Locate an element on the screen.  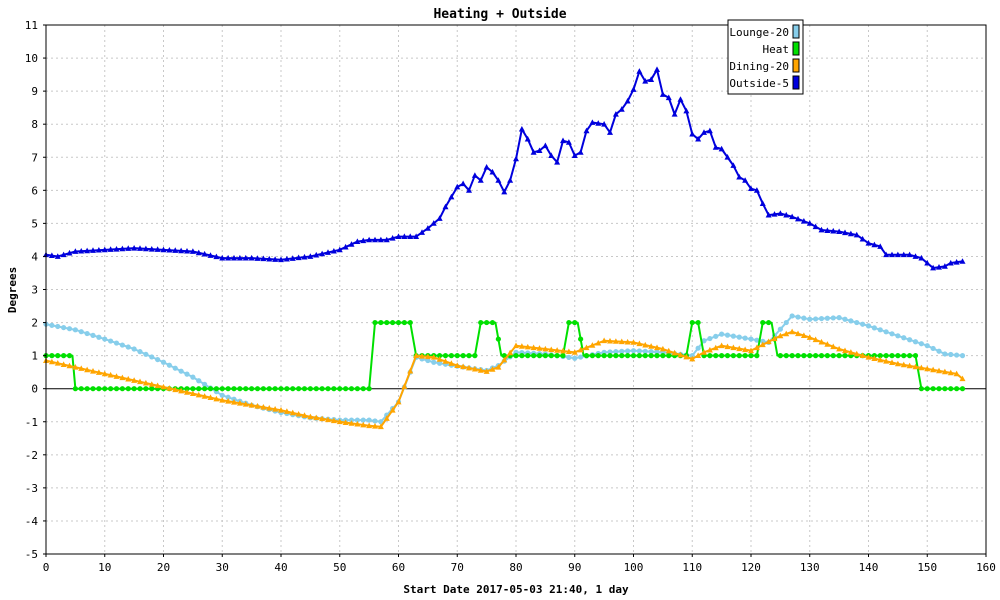
y-tick-label: 10 is located at coordinates (31, 58).